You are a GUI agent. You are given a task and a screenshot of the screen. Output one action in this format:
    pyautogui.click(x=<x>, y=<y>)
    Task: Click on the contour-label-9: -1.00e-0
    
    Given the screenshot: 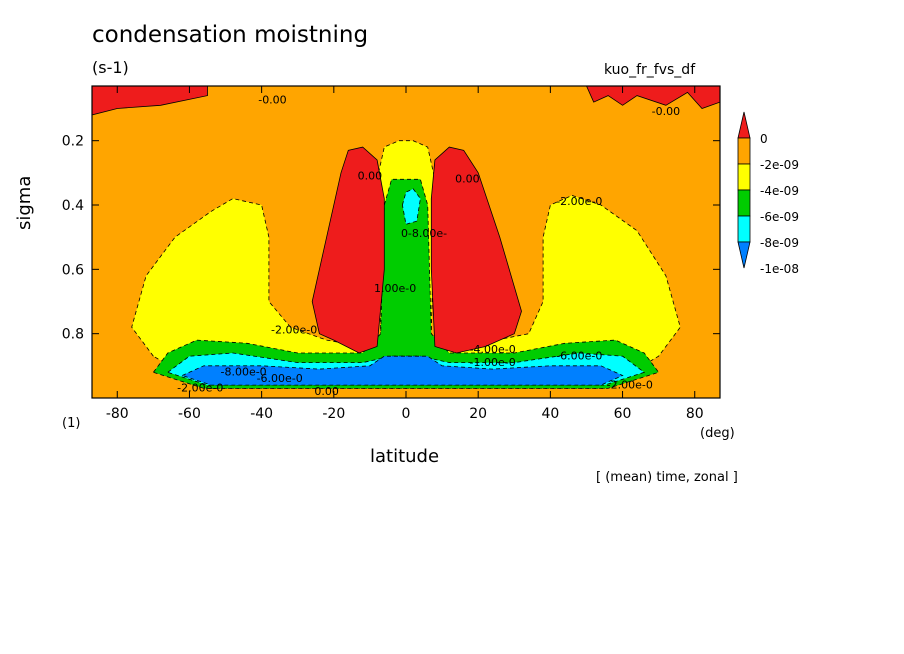 What is the action you would take?
    pyautogui.click(x=493, y=362)
    